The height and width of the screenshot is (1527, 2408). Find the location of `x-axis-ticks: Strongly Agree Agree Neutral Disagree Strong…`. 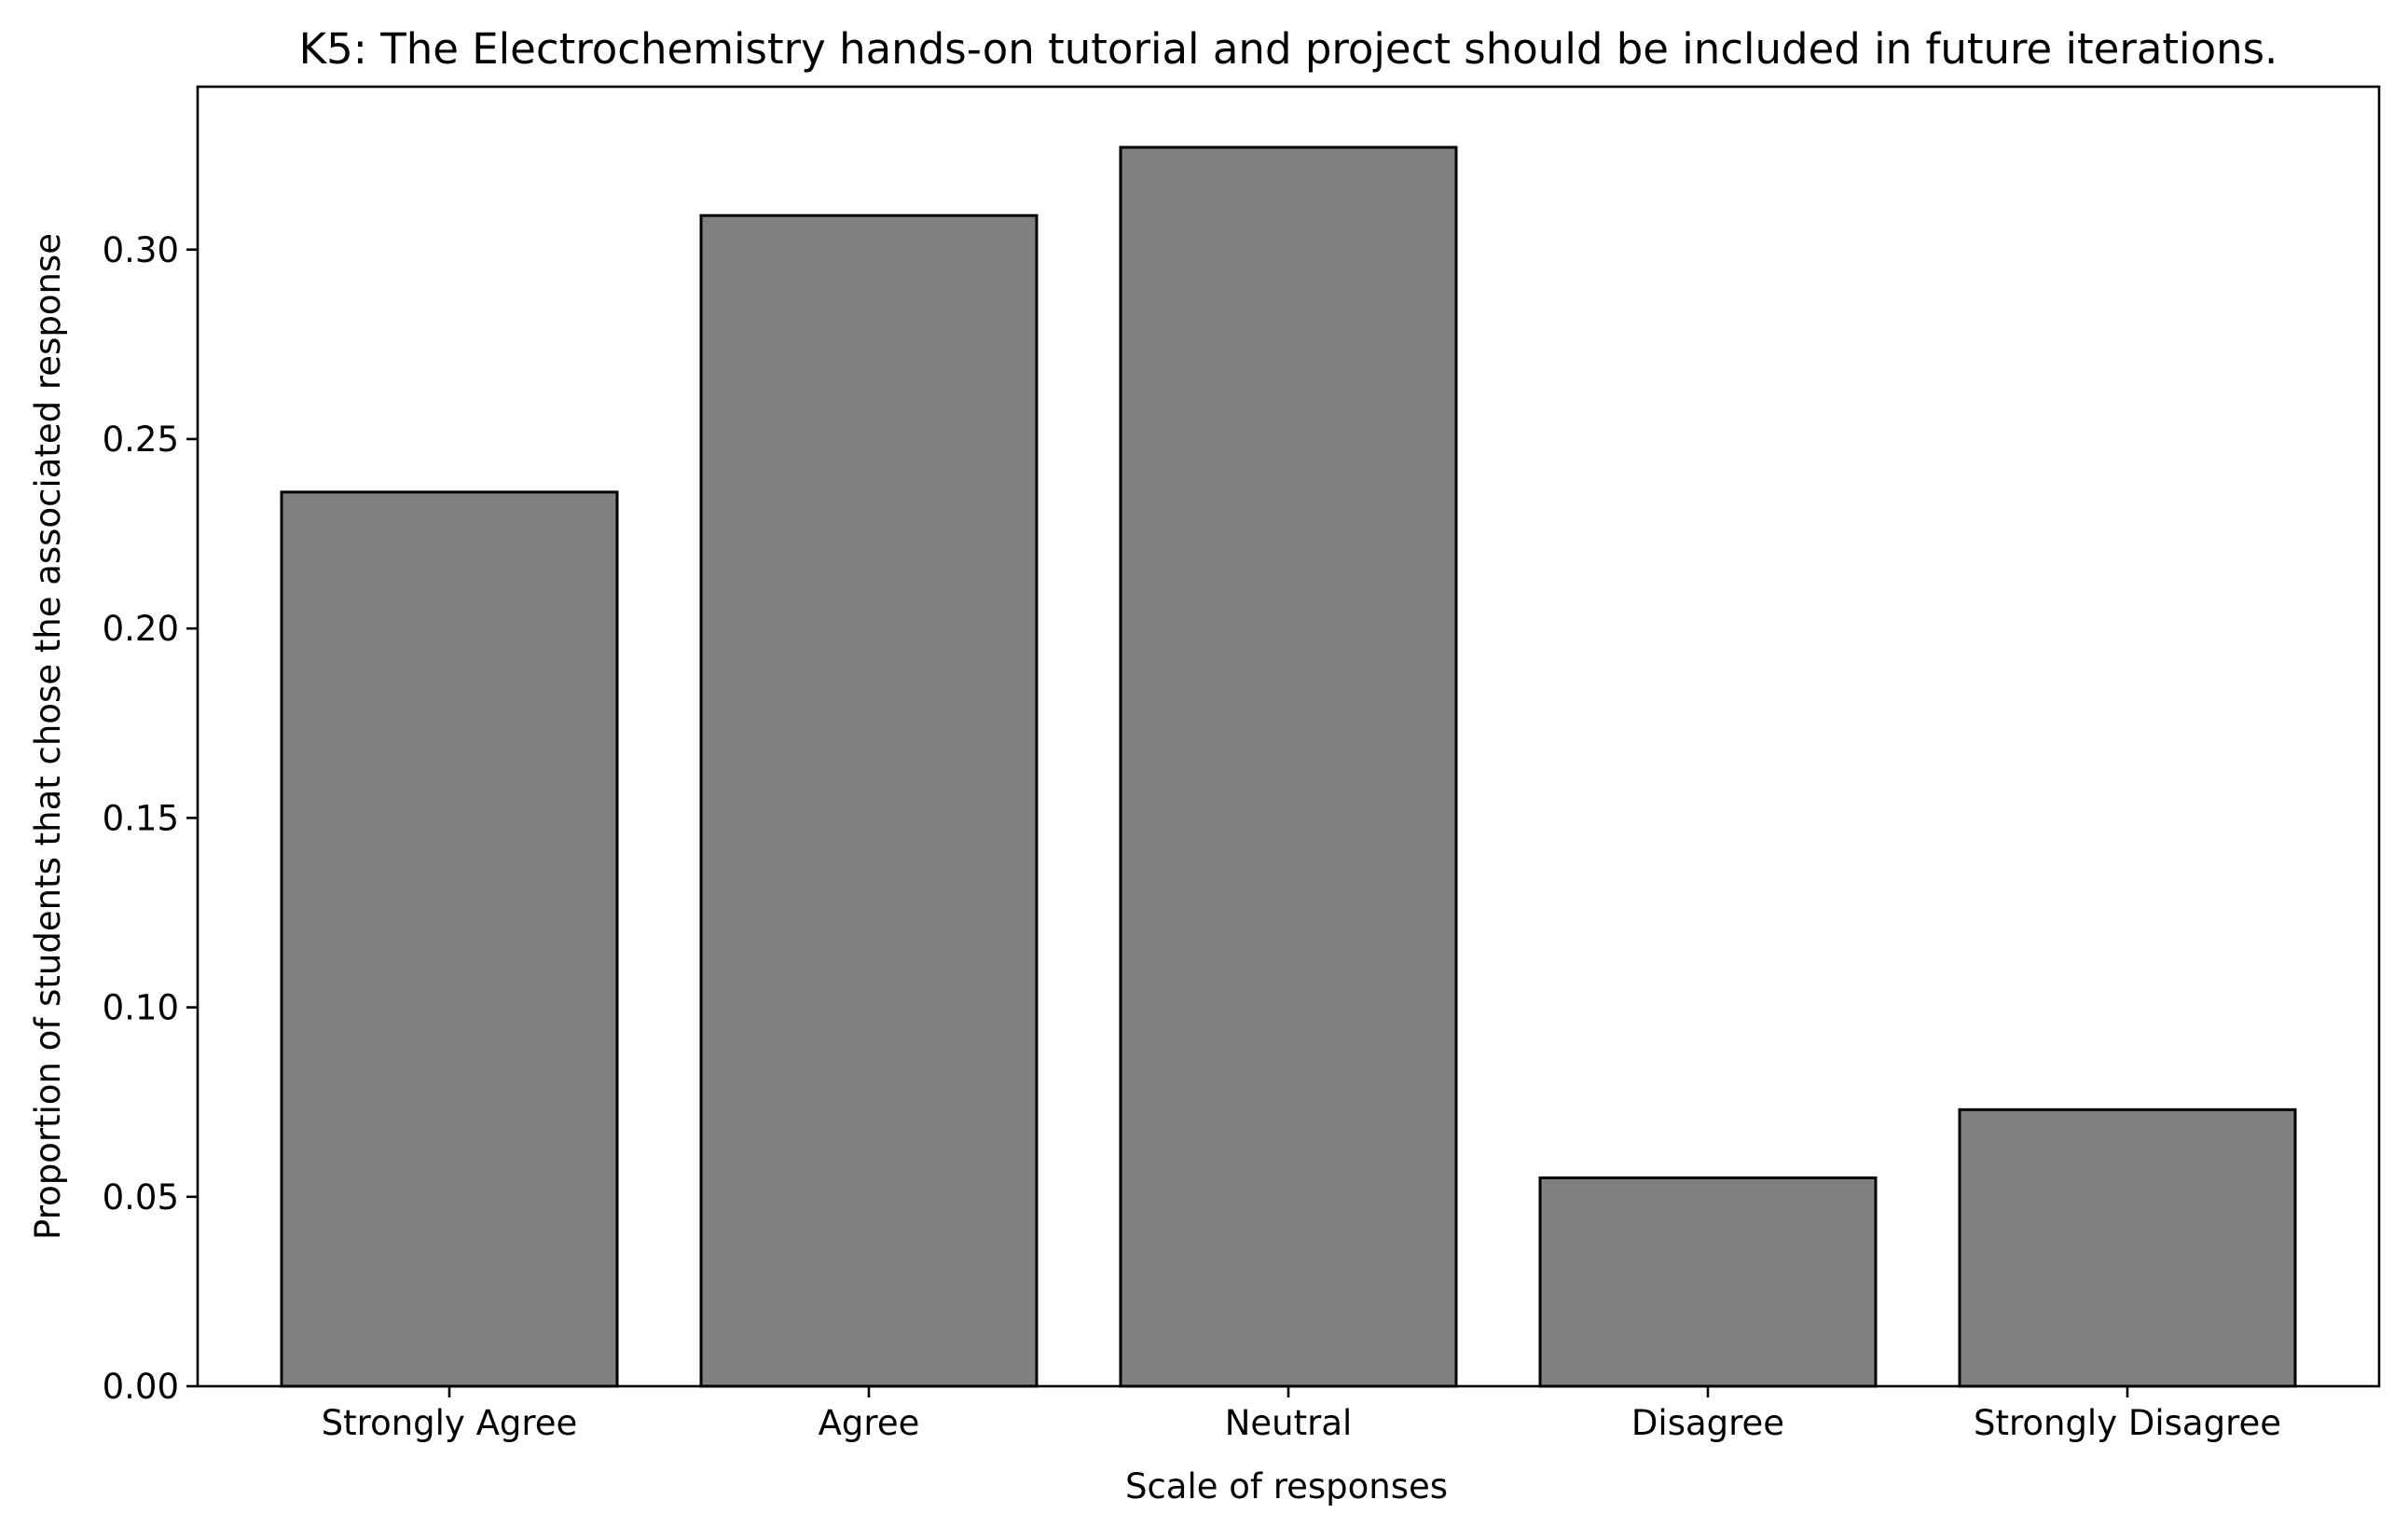

x-axis-ticks: Strongly Agree Agree Neutral Disagree Strong… is located at coordinates (1301, 1414).